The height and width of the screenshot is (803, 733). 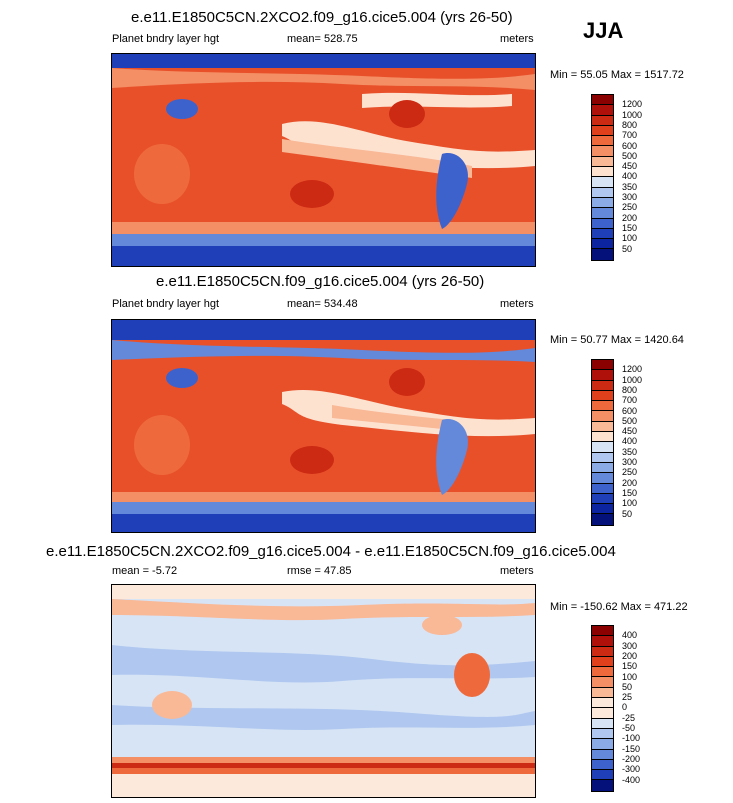 I want to click on panel3-minmax-label: Min = -150.62 Max = 471.22, so click(x=619, y=607).